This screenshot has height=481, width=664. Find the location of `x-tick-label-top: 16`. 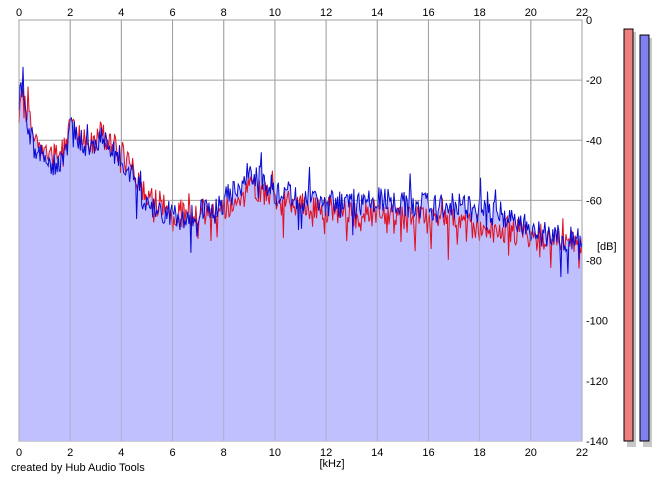

x-tick-label-top: 16 is located at coordinates (428, 13).